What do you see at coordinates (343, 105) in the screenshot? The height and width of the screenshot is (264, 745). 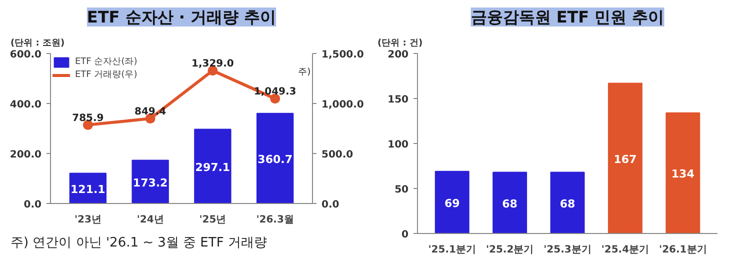 I see `y2-tick-label: 1,000.0` at bounding box center [343, 105].